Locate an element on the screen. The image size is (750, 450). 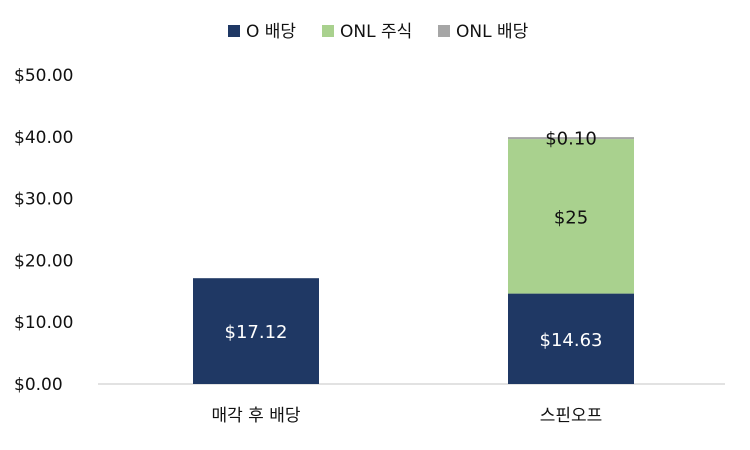
y-tick-label: $30.00 is located at coordinates (43, 200).